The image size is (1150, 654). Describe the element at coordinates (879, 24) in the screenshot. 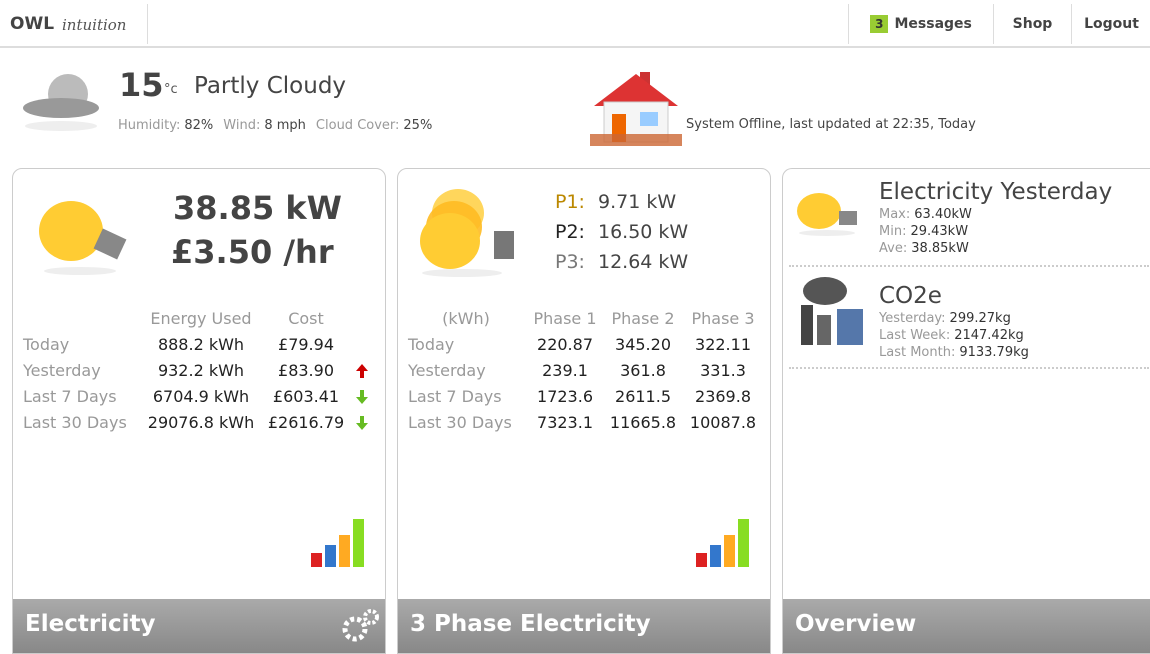

I see `messages-count: 3` at that location.